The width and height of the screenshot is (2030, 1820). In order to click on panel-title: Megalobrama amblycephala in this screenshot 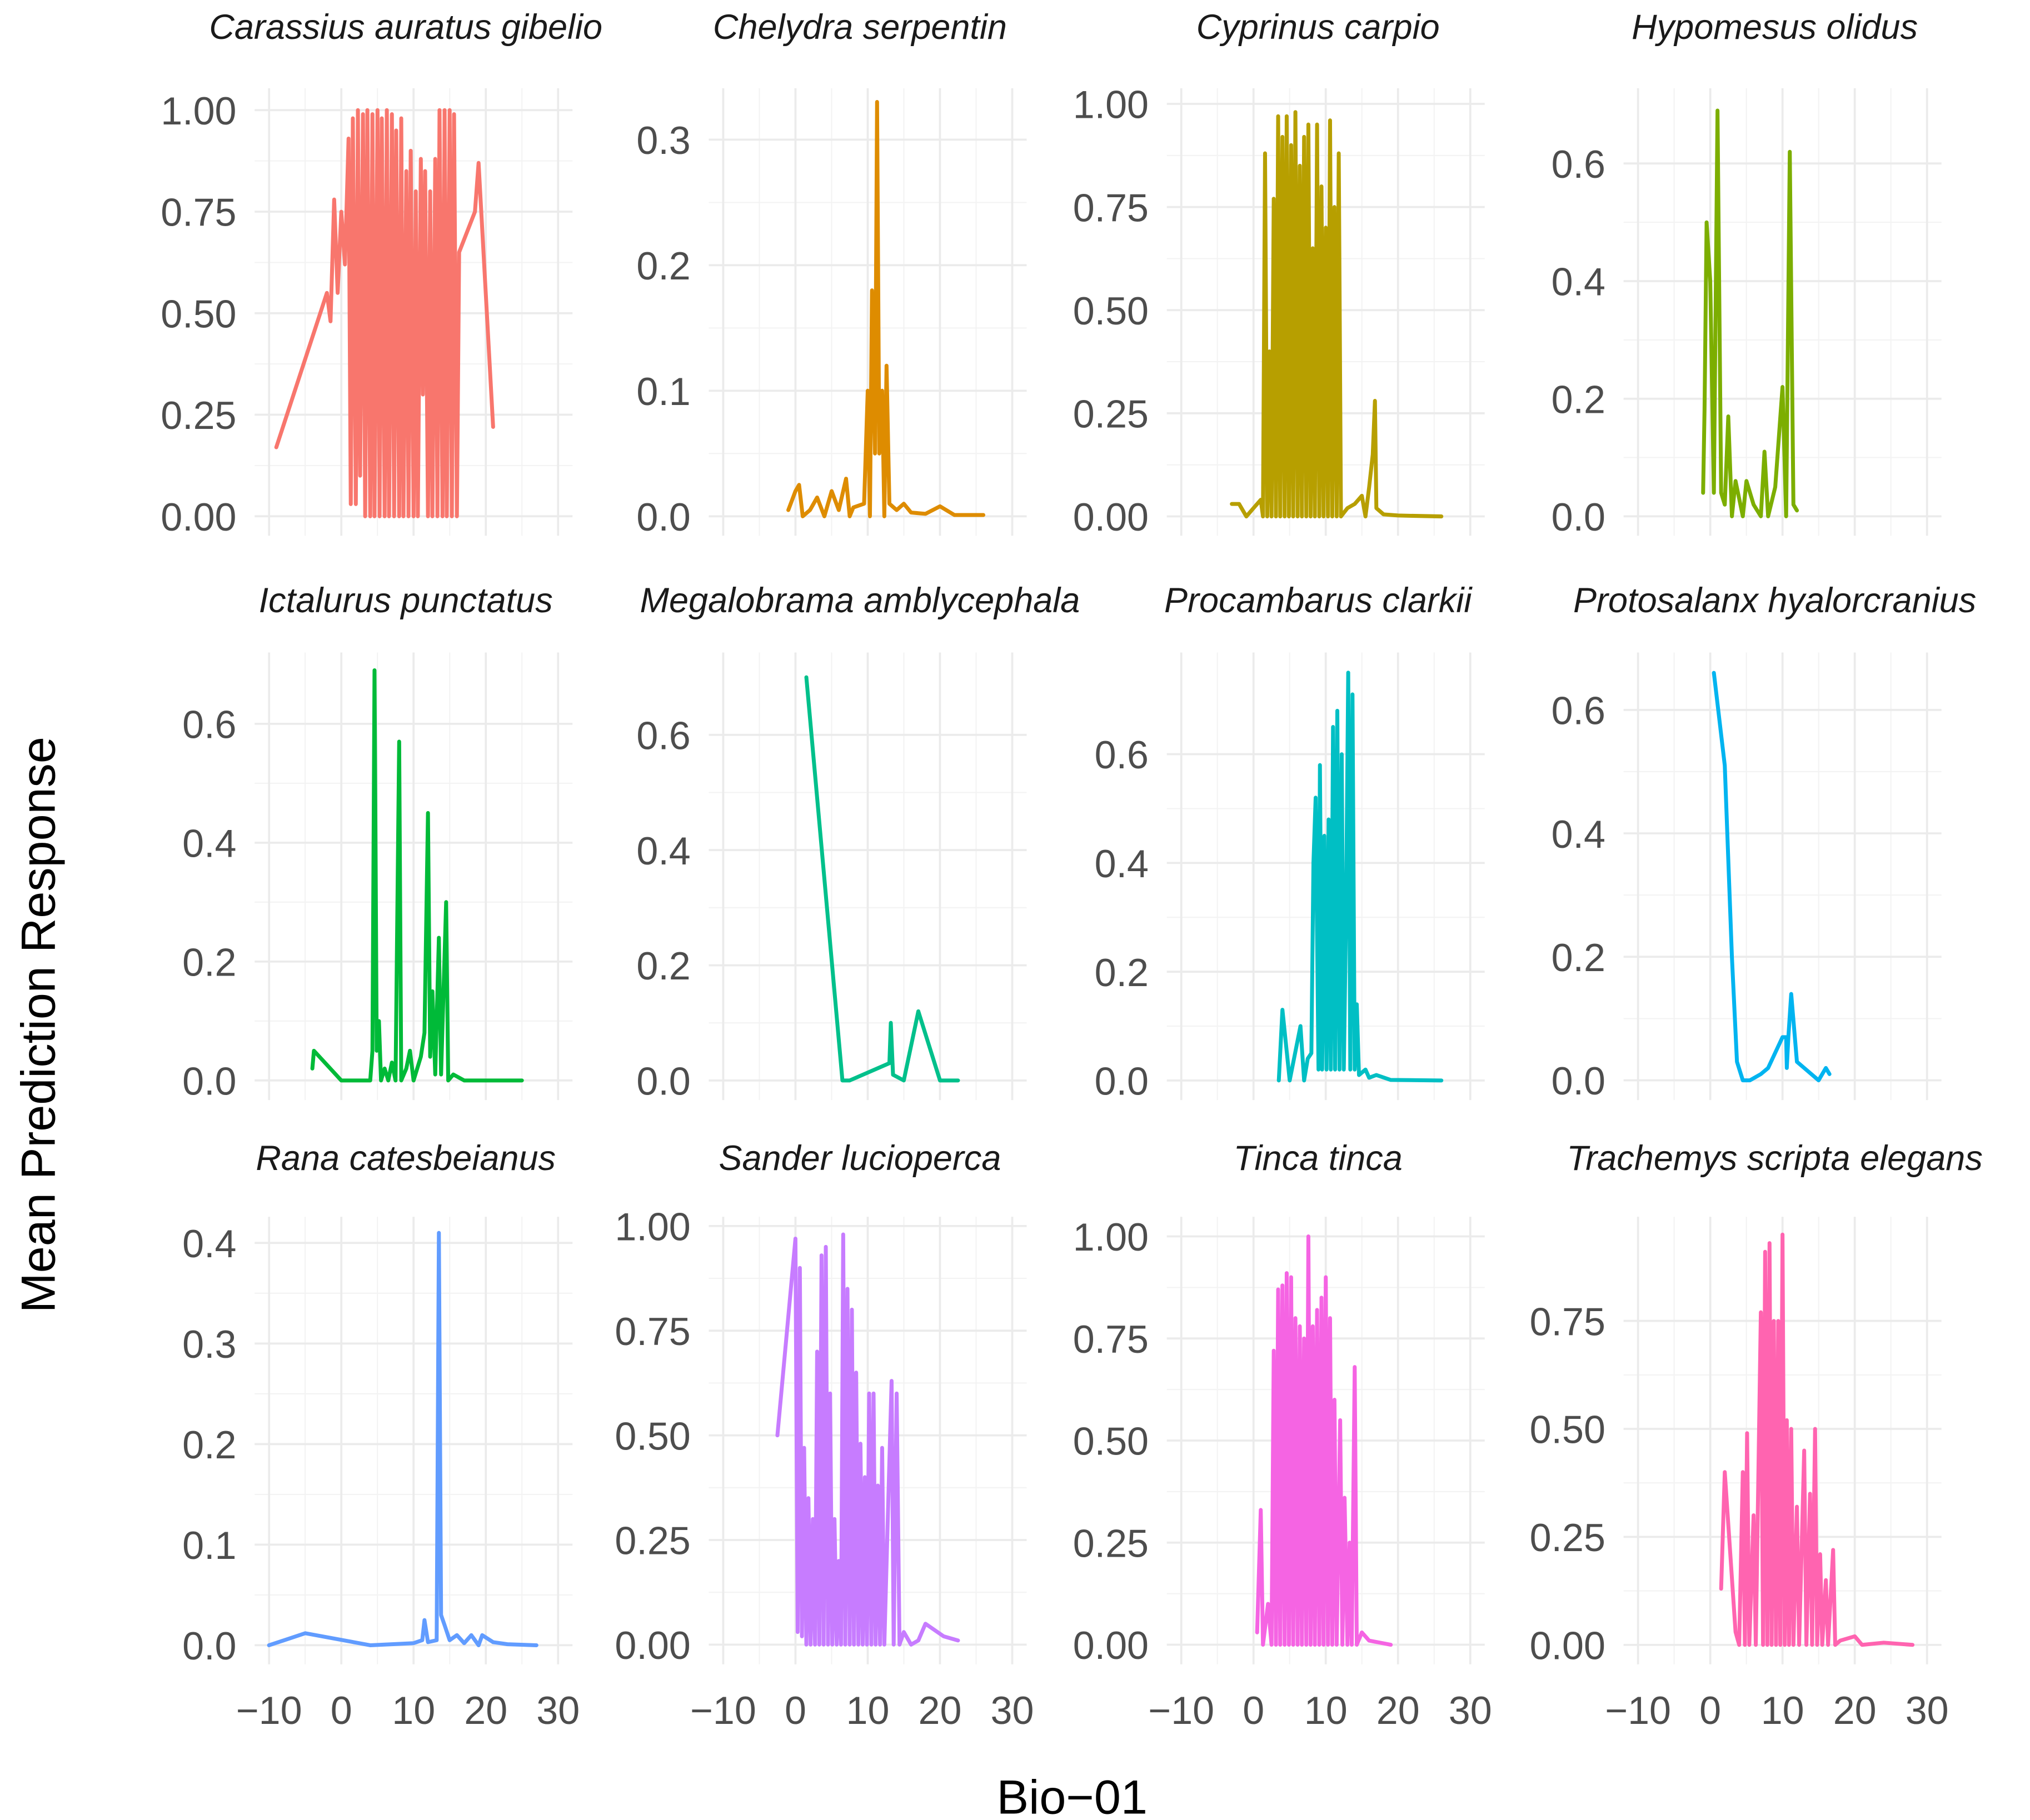, I will do `click(860, 601)`.